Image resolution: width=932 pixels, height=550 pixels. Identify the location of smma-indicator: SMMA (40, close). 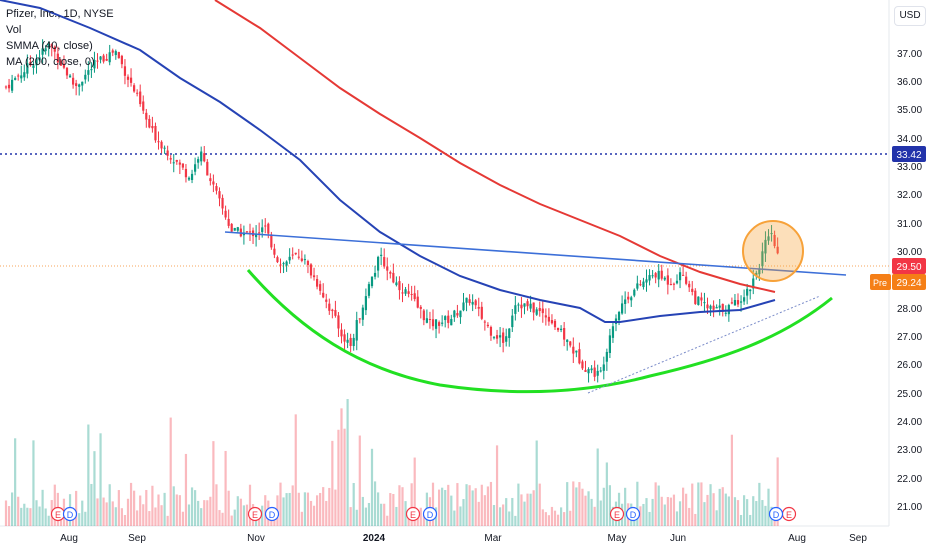
(49, 46).